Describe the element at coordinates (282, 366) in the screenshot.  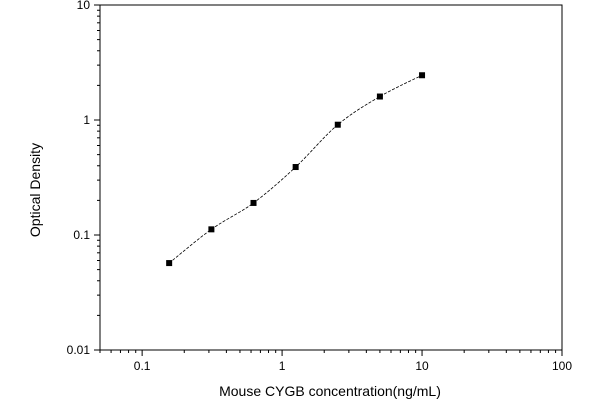
I see `x-tick-label: 1` at that location.